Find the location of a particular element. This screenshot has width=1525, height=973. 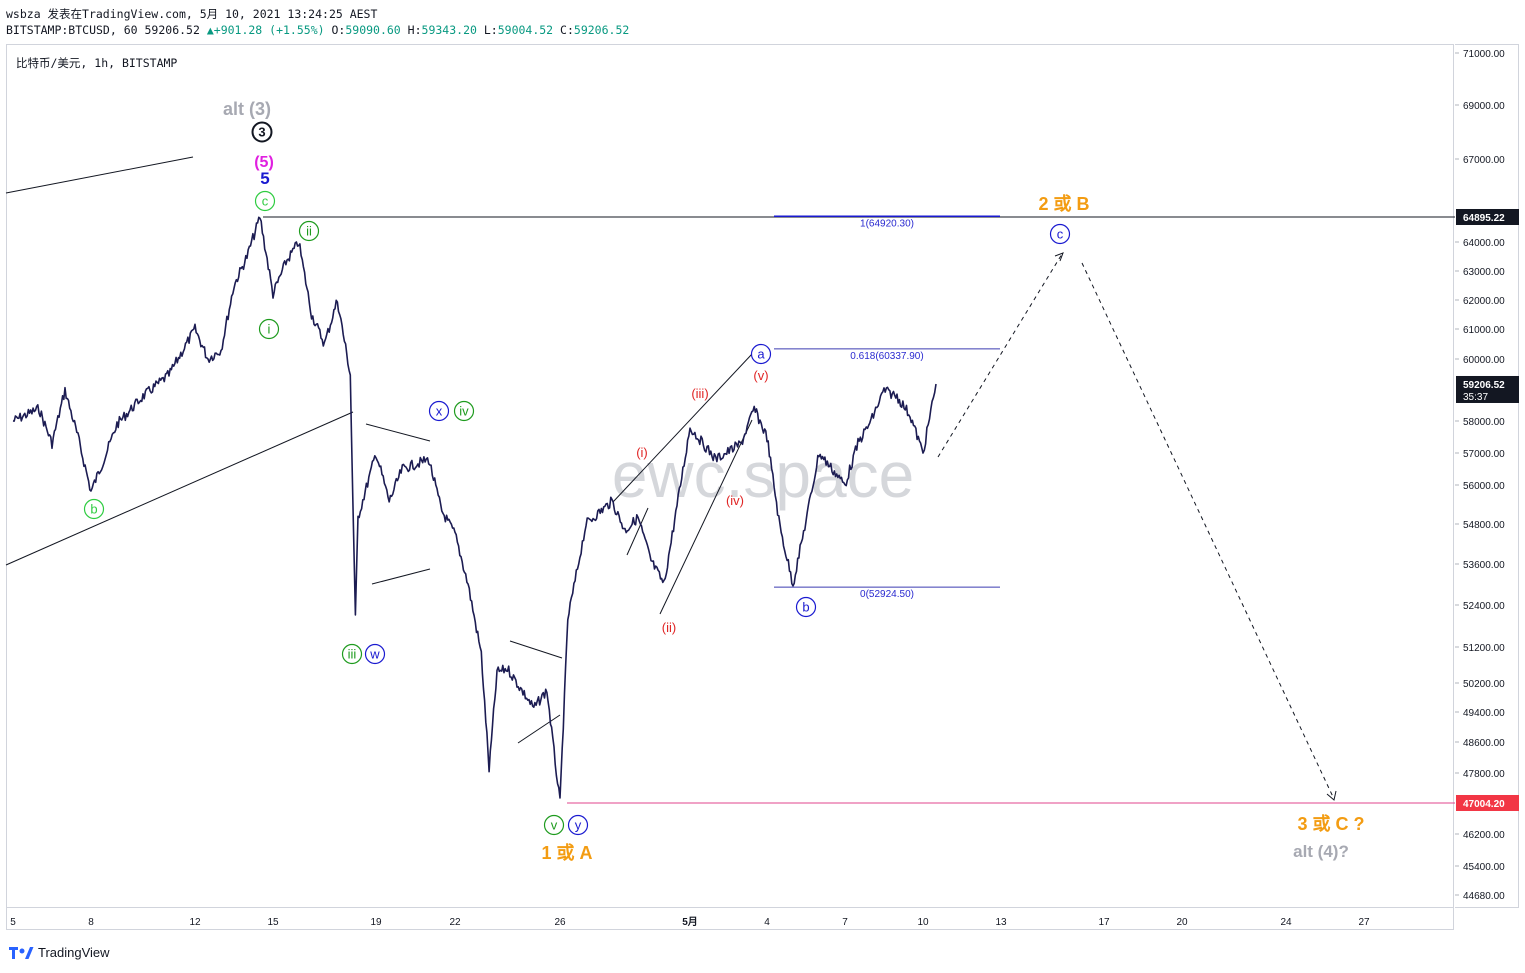

wave-5-paren-label: (5) is located at coordinates (264, 162).